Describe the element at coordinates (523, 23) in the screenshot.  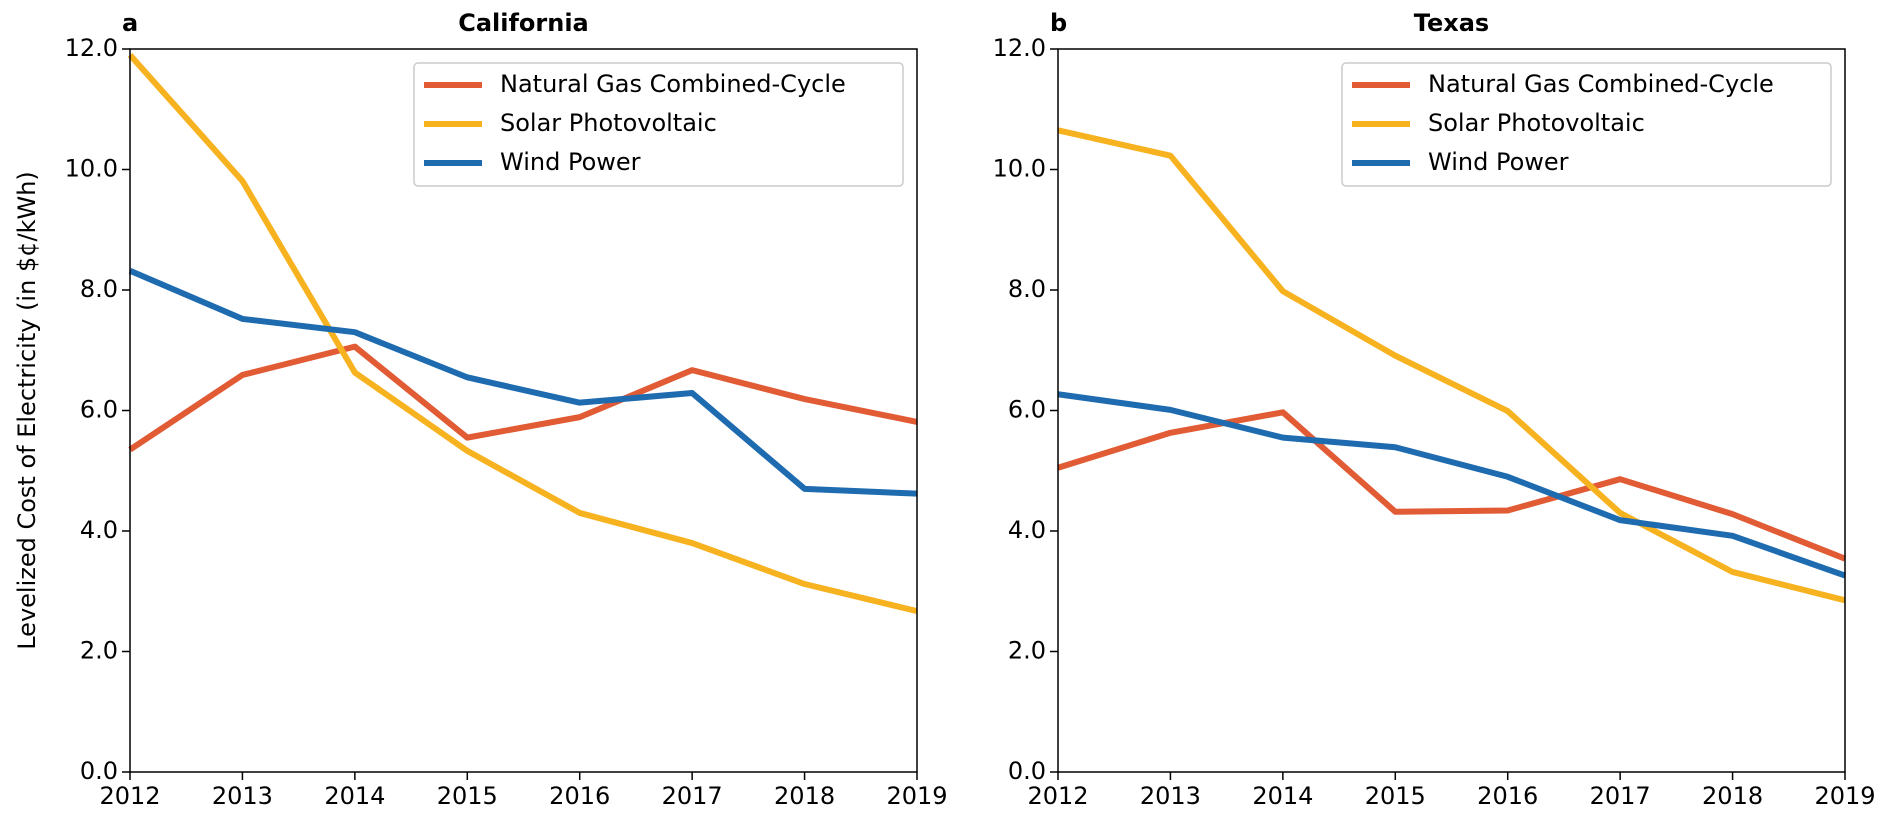
I see `chart-title: California` at that location.